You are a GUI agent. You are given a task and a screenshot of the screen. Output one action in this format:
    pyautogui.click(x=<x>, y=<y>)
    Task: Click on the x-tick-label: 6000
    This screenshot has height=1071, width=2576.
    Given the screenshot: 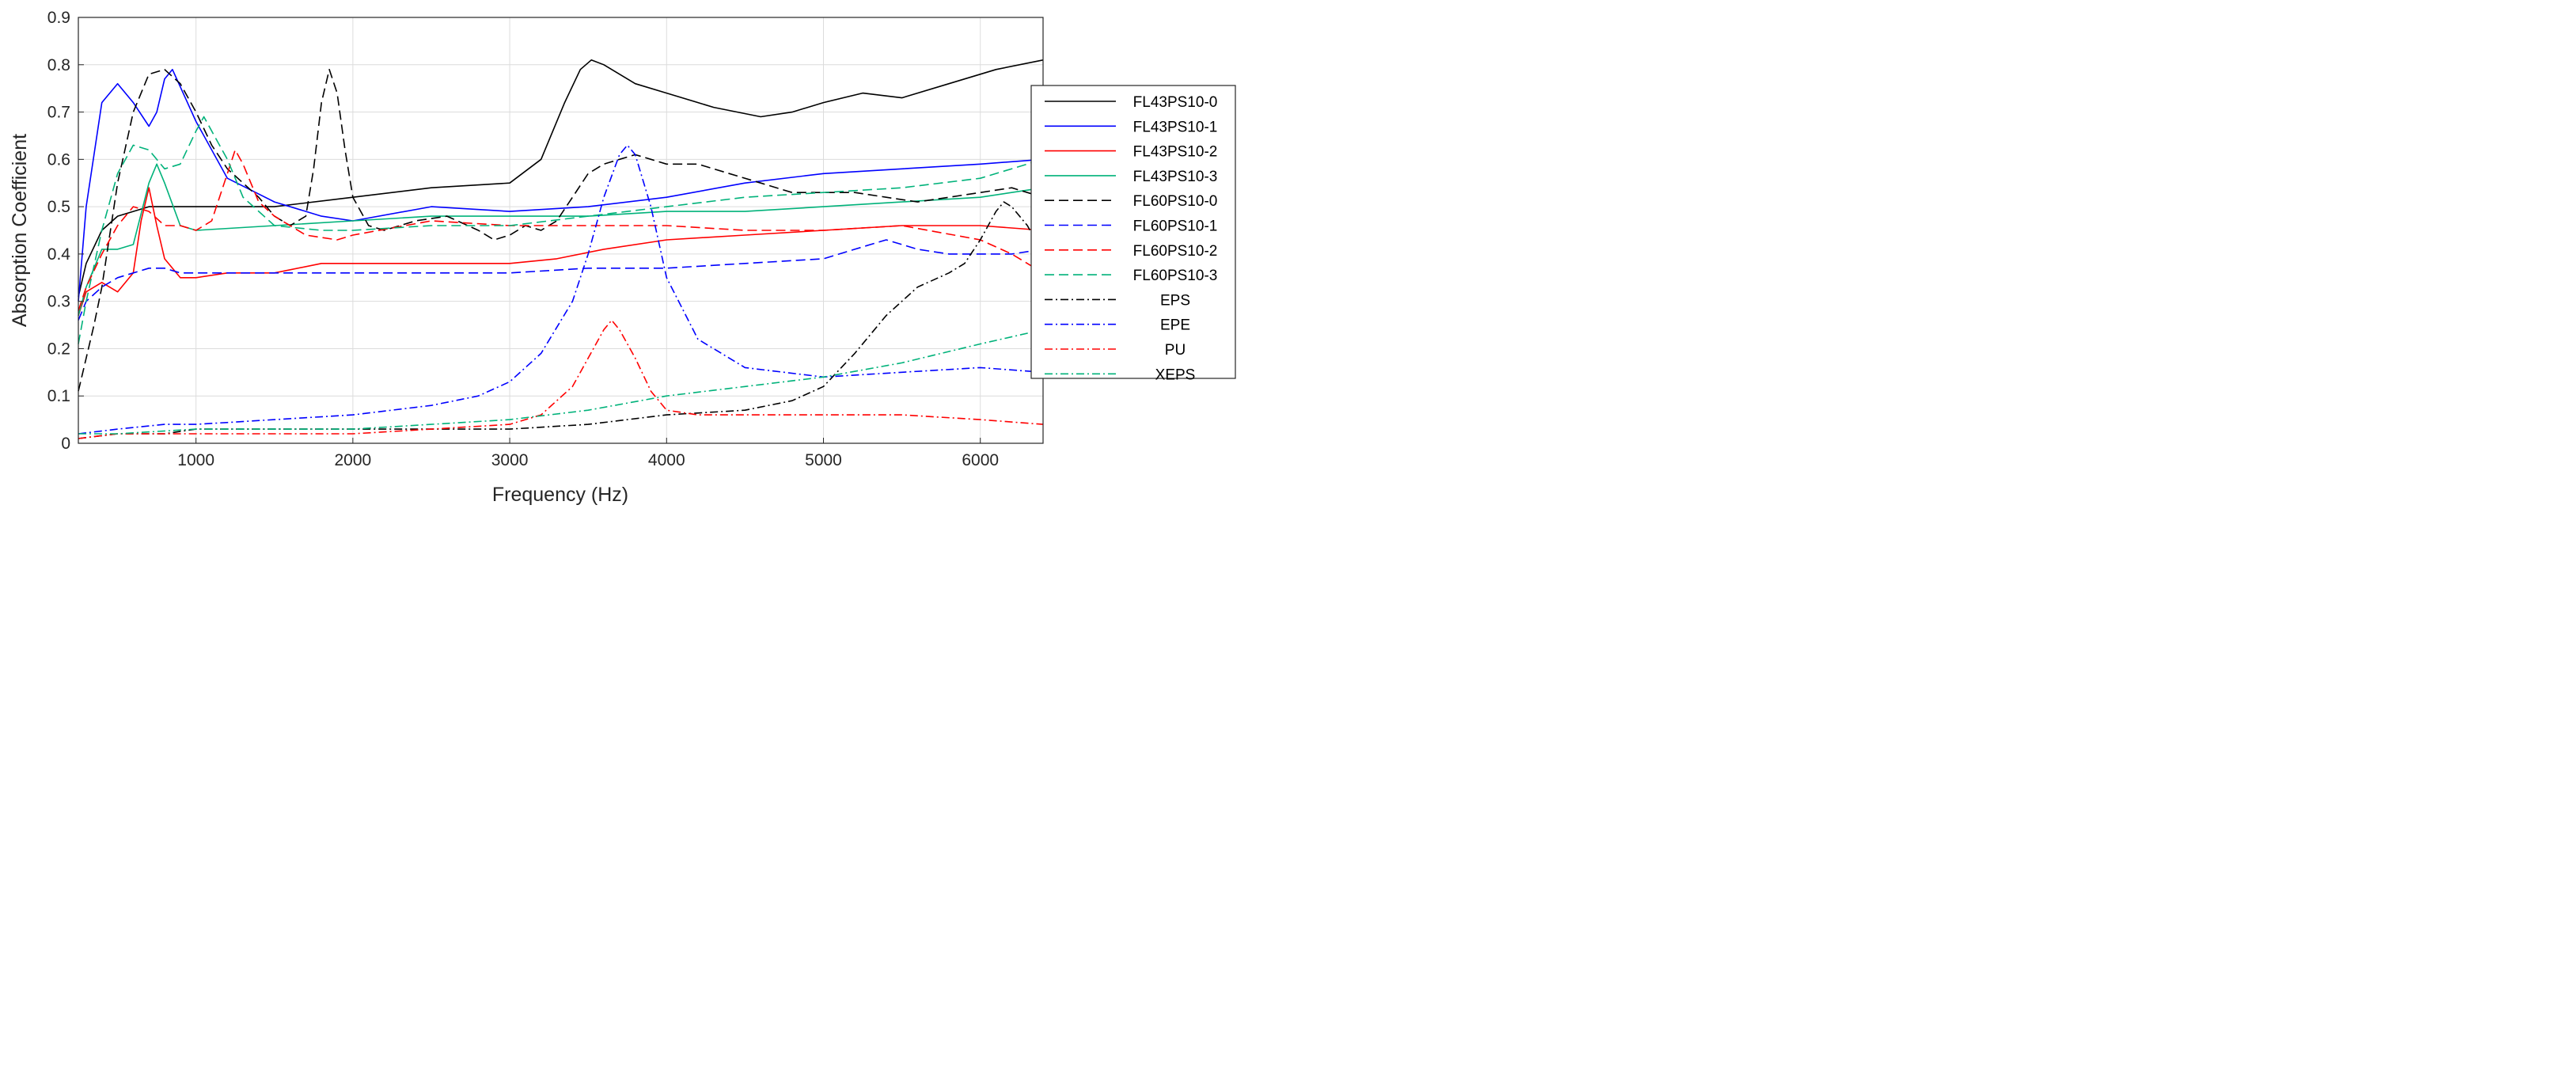 What is the action you would take?
    pyautogui.click(x=980, y=460)
    